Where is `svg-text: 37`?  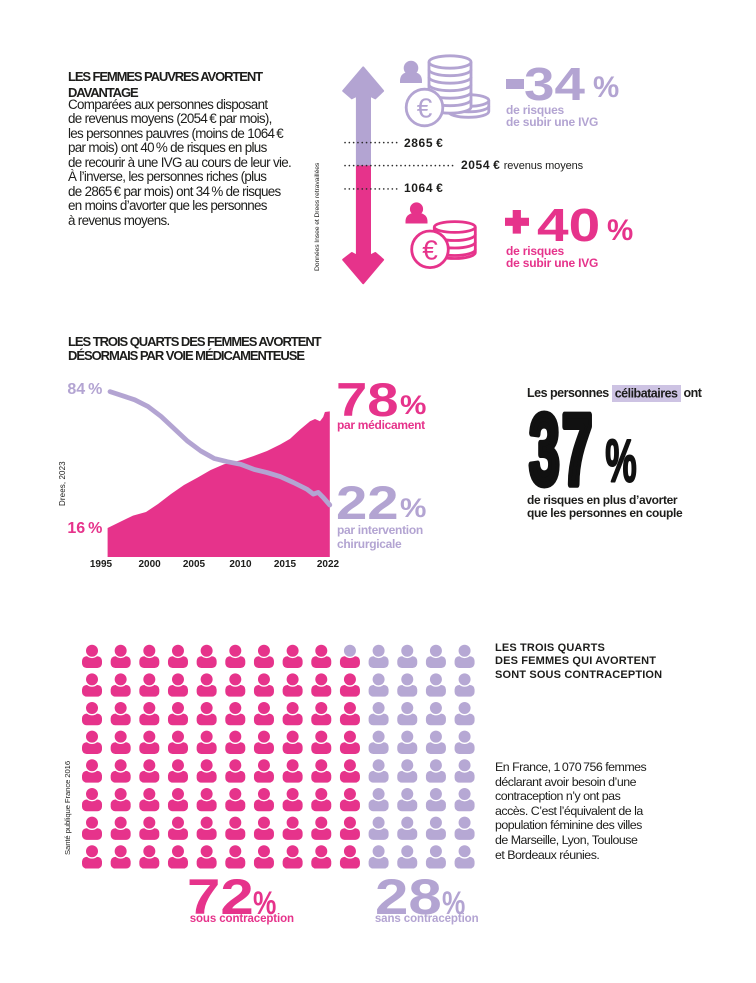
svg-text: 37 is located at coordinates (562, 450).